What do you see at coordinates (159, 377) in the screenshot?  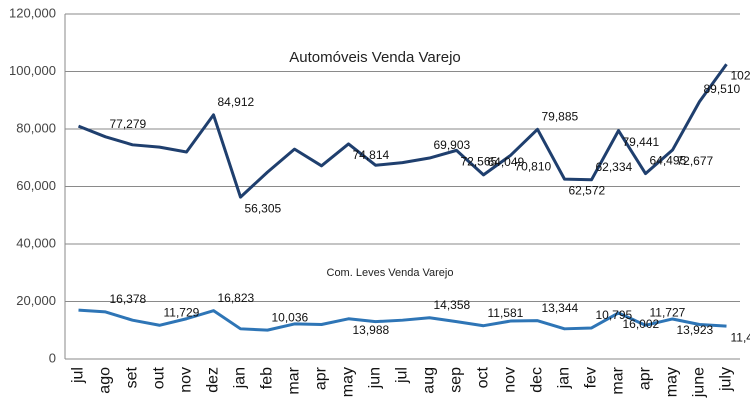 I see `x-tick-label: out` at bounding box center [159, 377].